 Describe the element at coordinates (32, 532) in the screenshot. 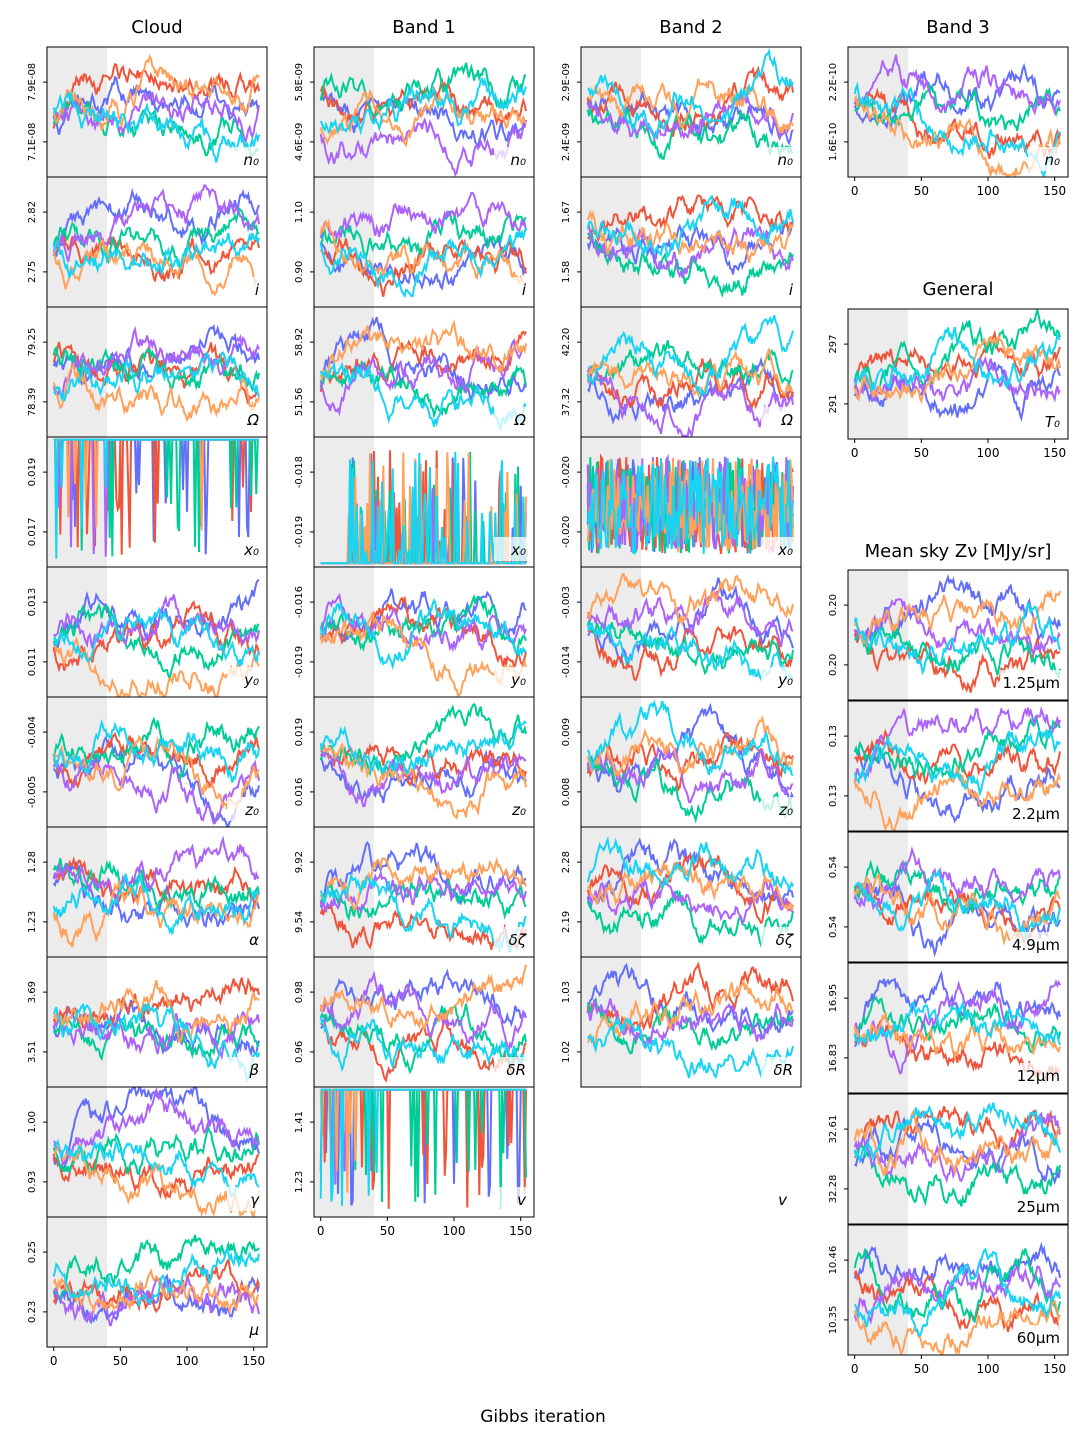

I see `y-tick-label: 0.017` at that location.